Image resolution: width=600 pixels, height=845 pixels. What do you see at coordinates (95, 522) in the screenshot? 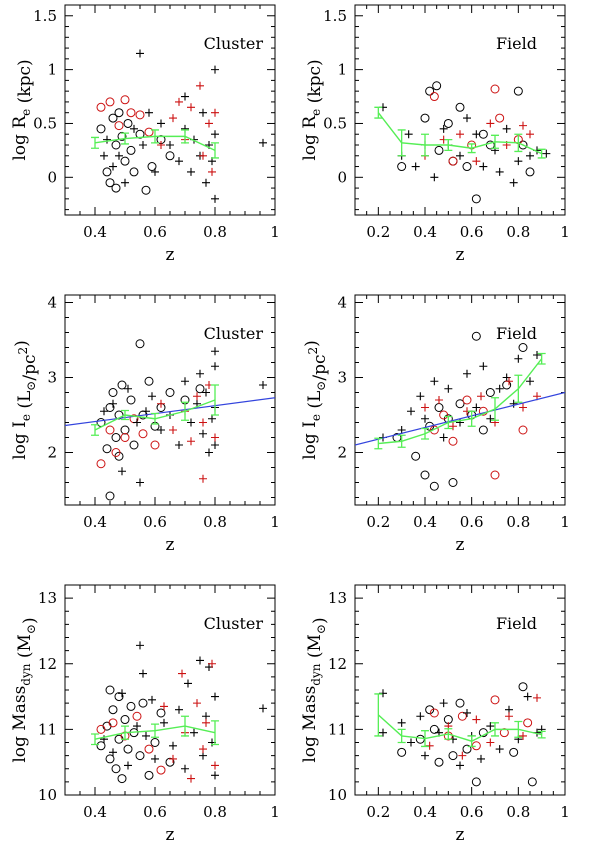
I see `x-tick-label: 0.4` at bounding box center [95, 522].